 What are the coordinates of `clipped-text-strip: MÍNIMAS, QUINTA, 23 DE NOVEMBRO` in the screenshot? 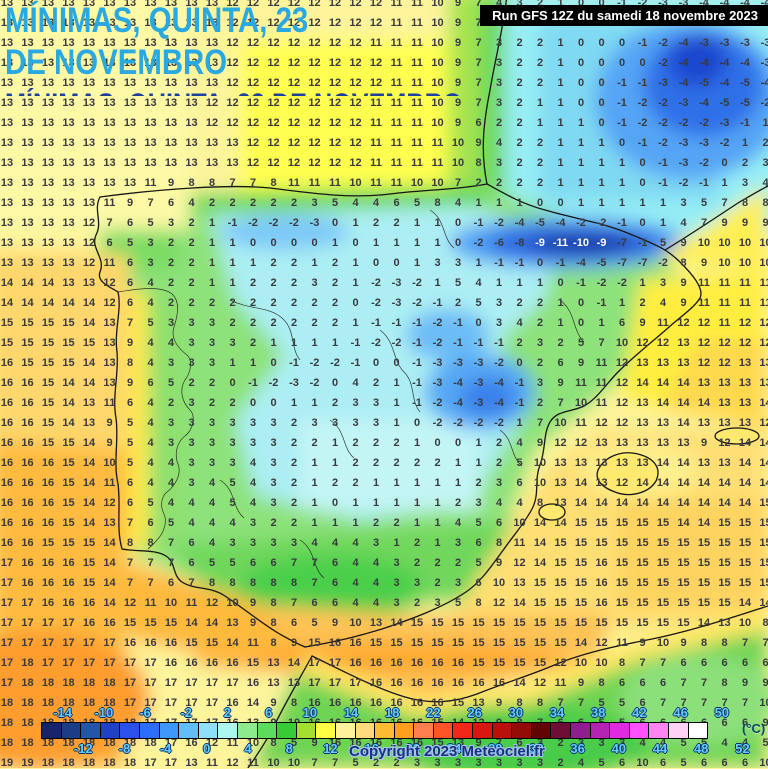 It's located at (233, 92).